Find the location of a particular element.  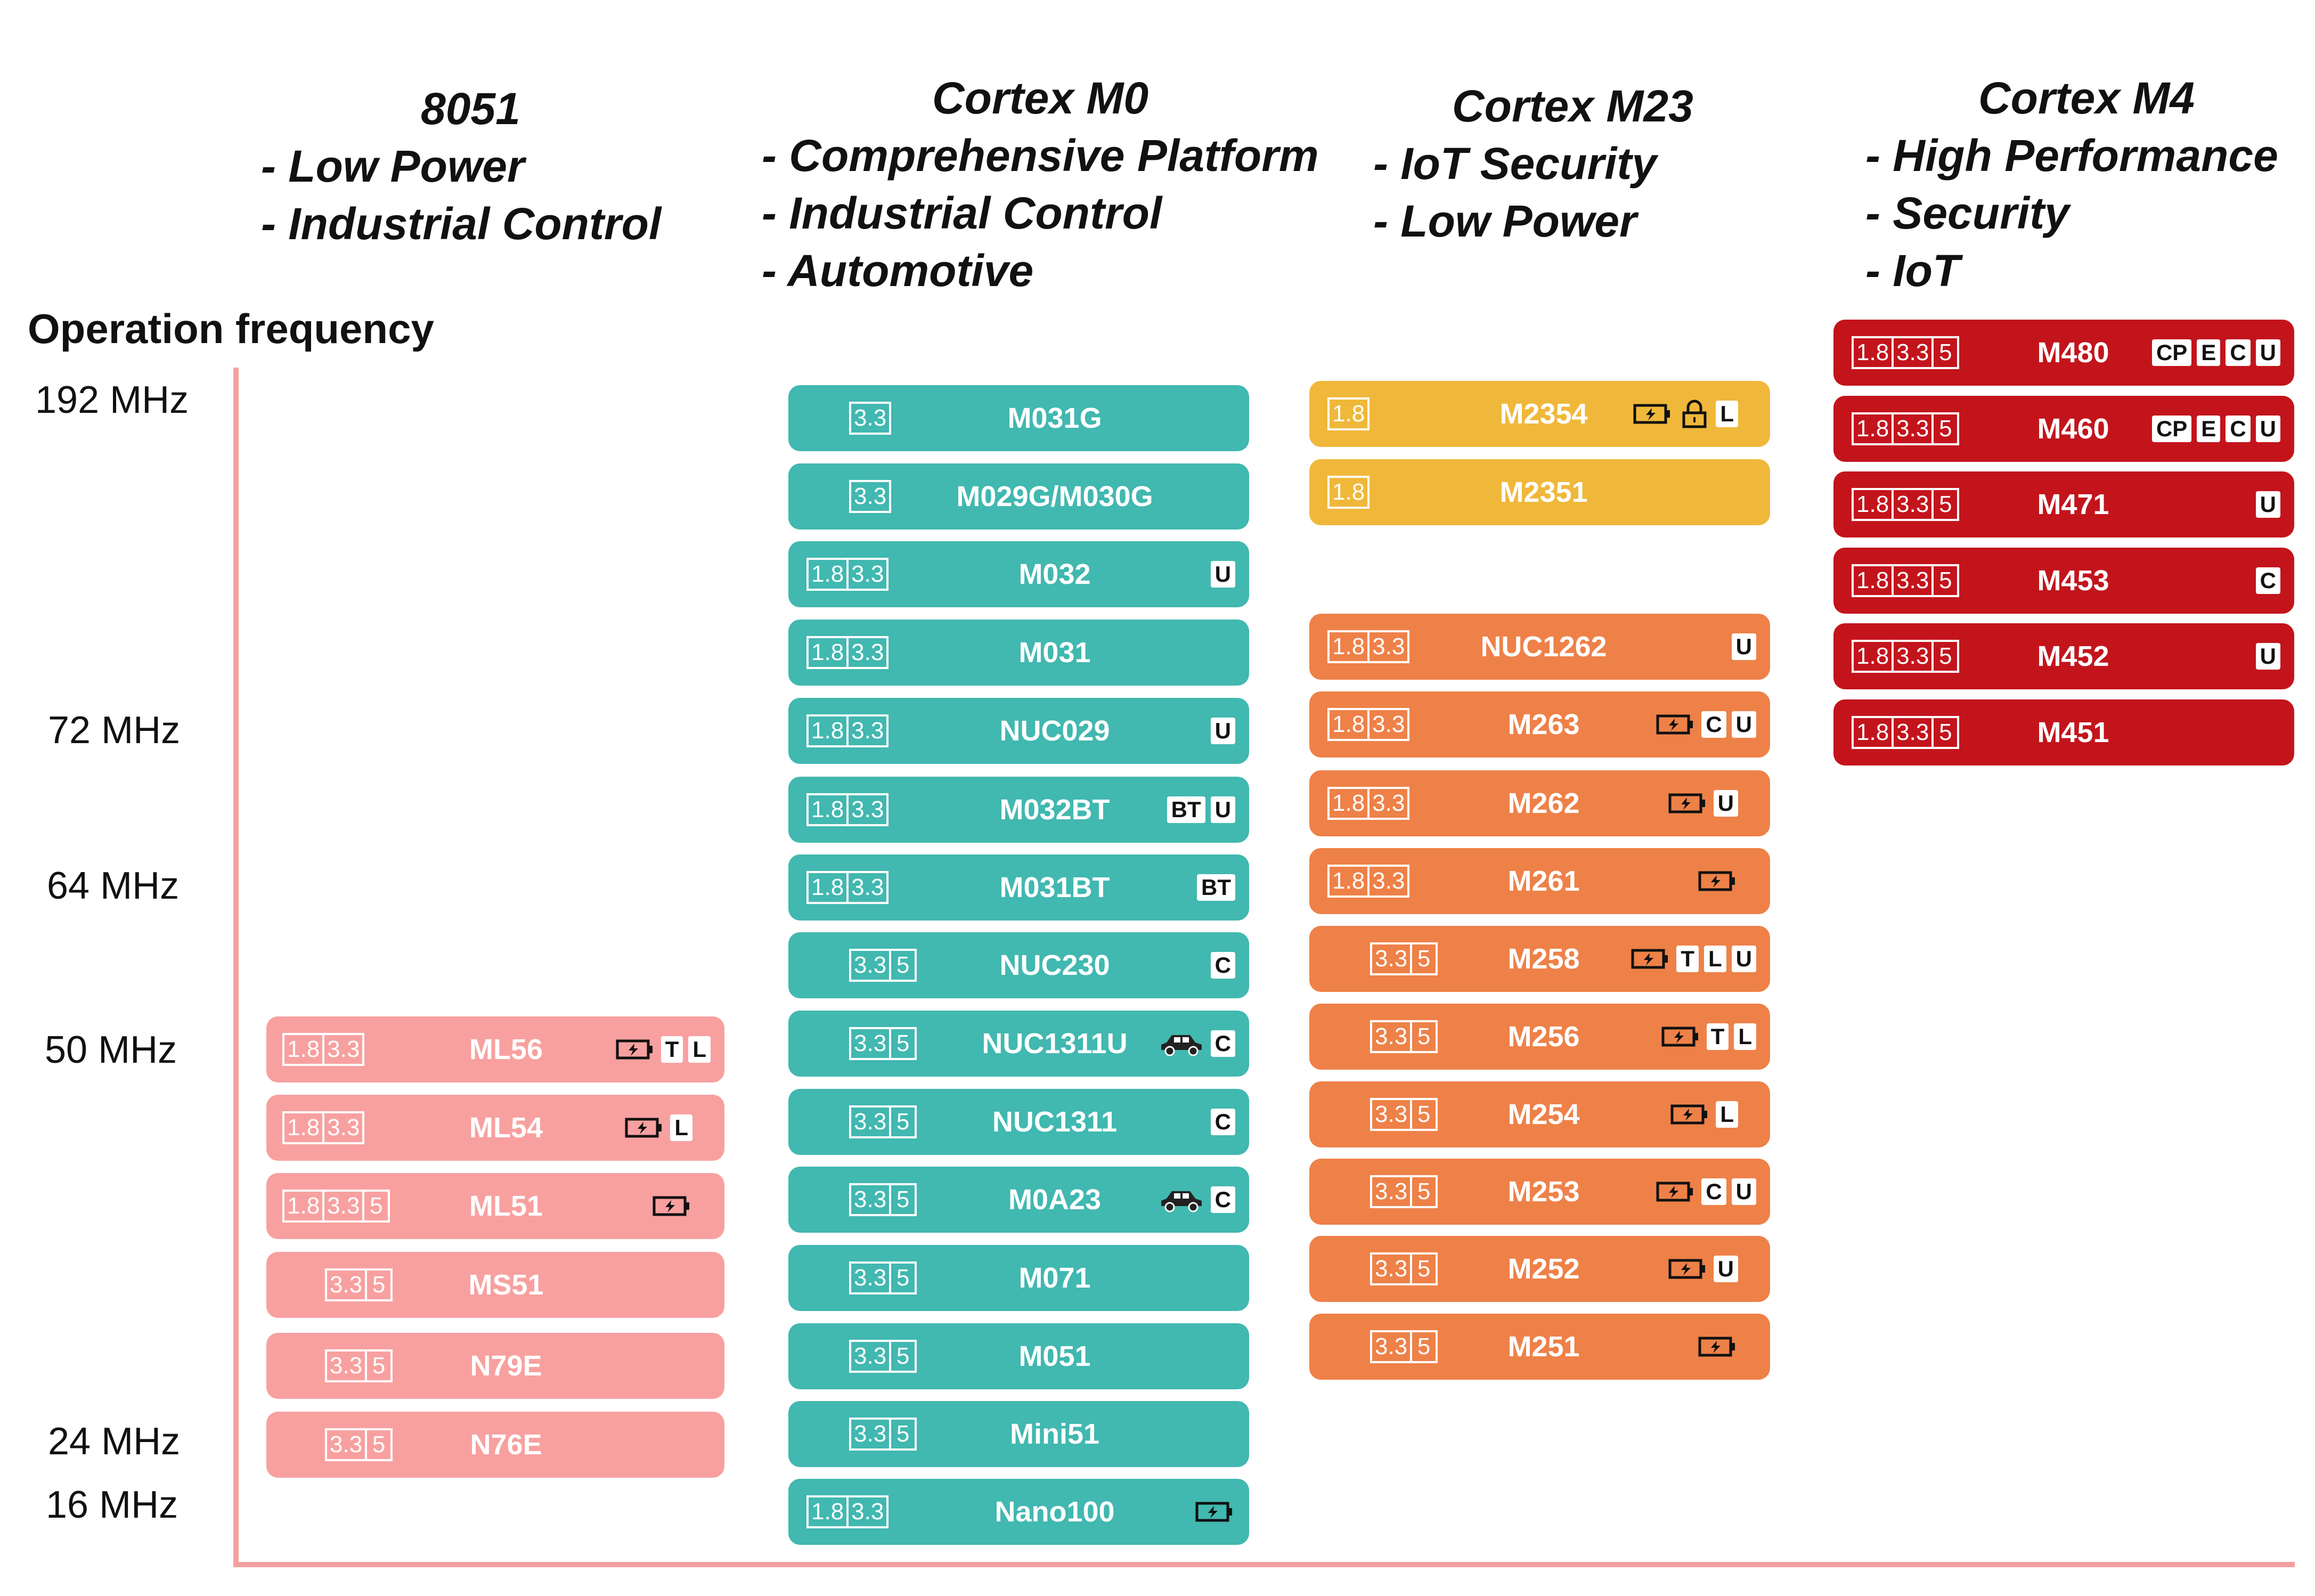

chip-name: M032 is located at coordinates (1054, 574).